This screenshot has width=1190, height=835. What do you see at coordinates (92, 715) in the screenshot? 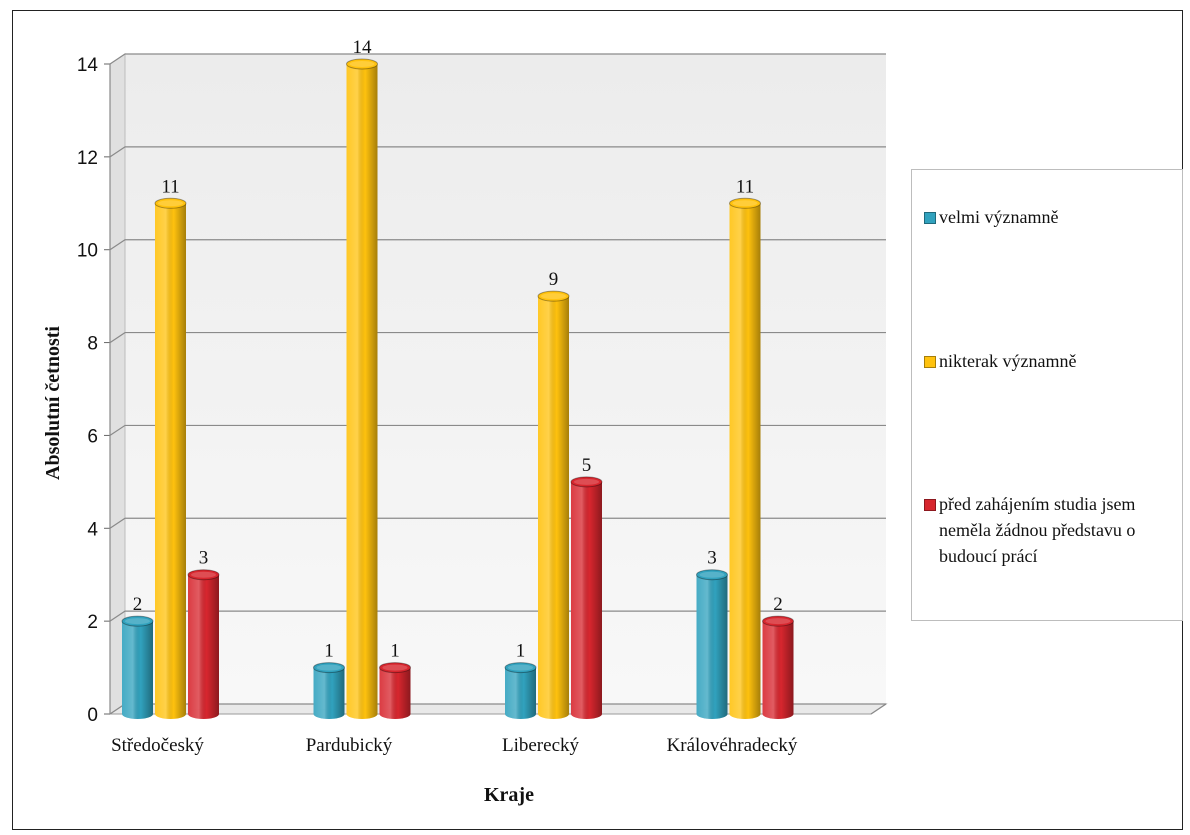
I see `y-tick-label: 0` at bounding box center [92, 715].